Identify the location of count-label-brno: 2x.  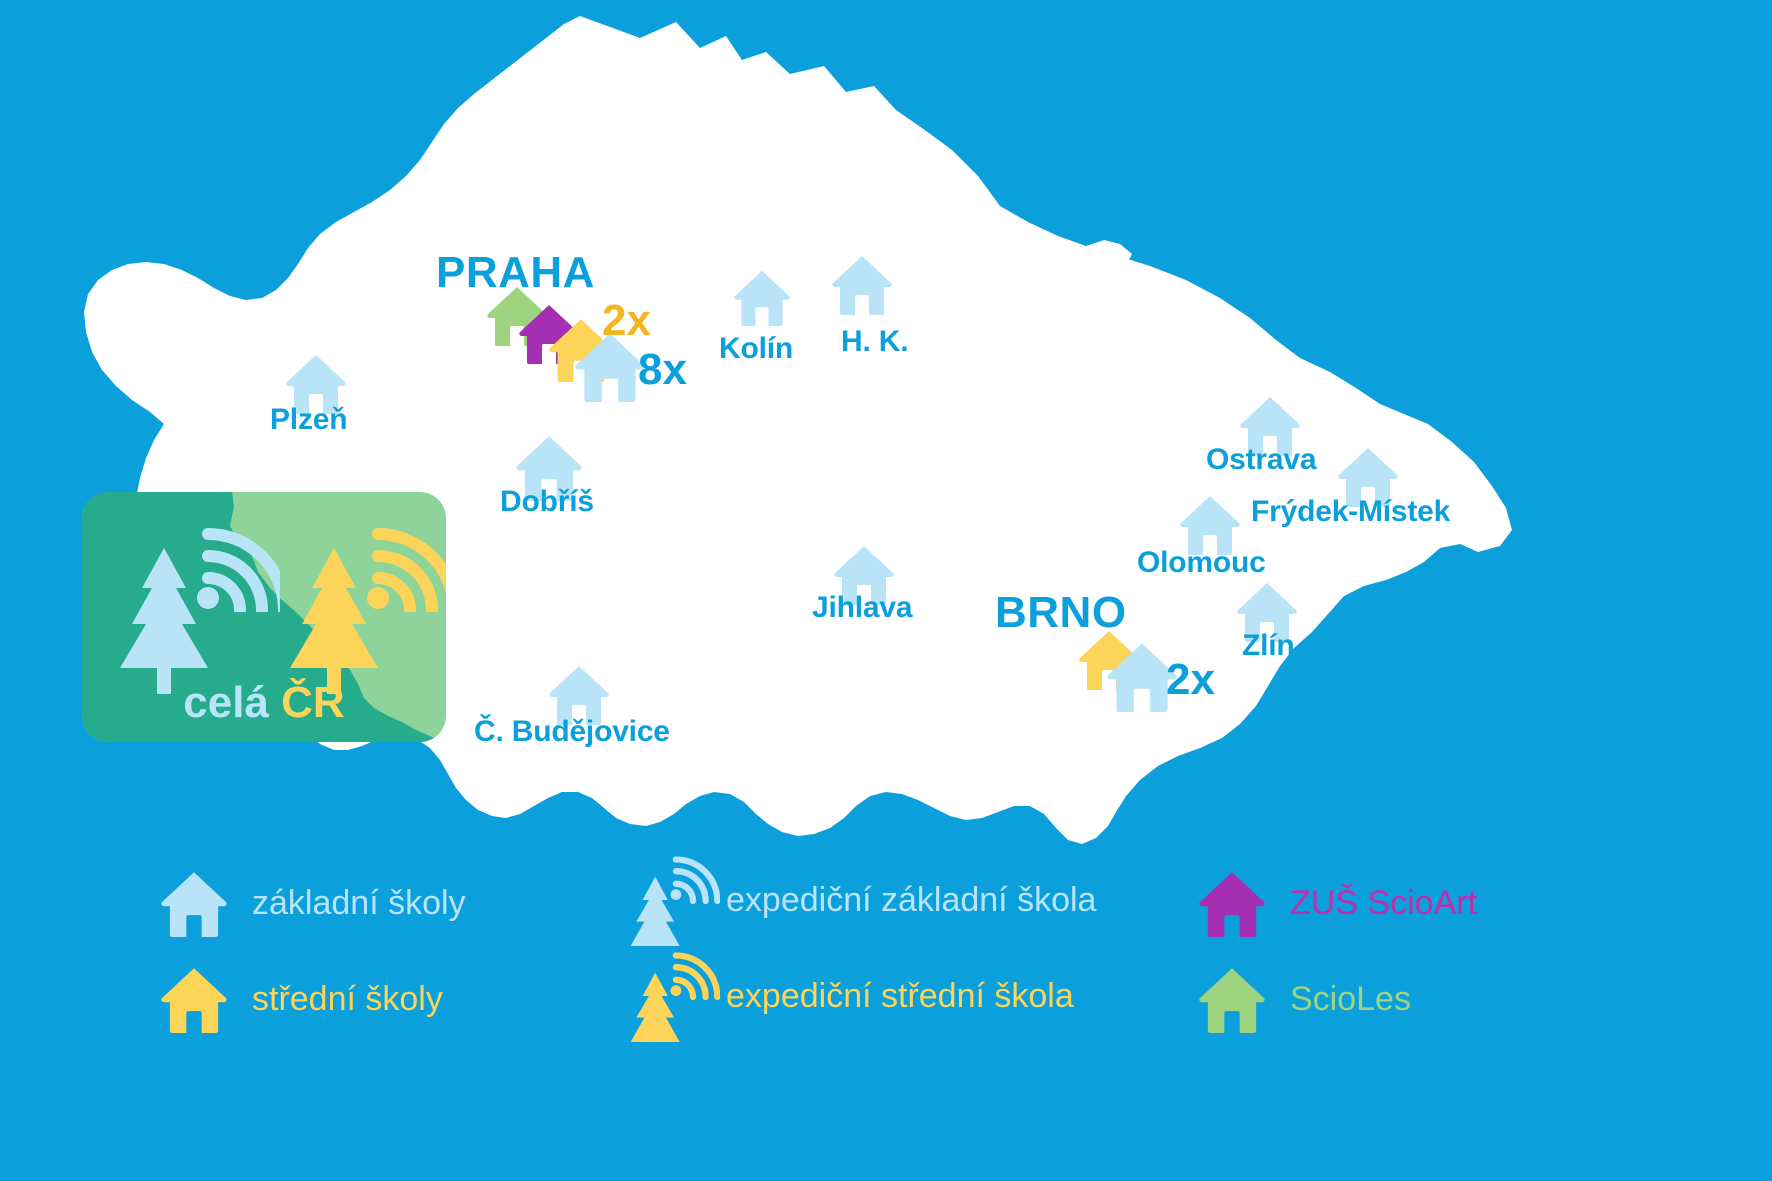
(1190, 679).